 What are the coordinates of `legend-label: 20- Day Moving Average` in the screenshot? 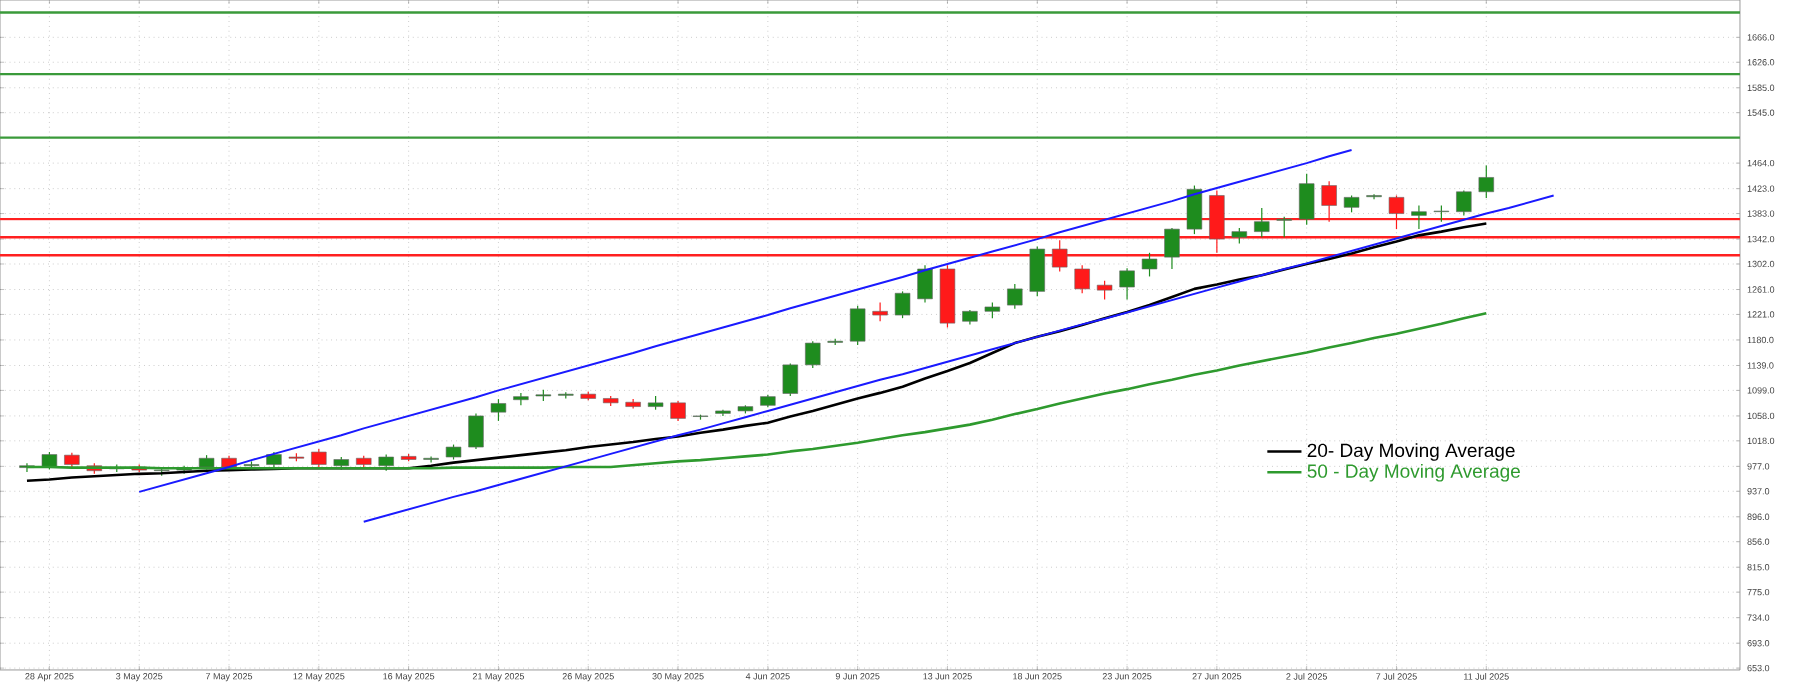 It's located at (1411, 452).